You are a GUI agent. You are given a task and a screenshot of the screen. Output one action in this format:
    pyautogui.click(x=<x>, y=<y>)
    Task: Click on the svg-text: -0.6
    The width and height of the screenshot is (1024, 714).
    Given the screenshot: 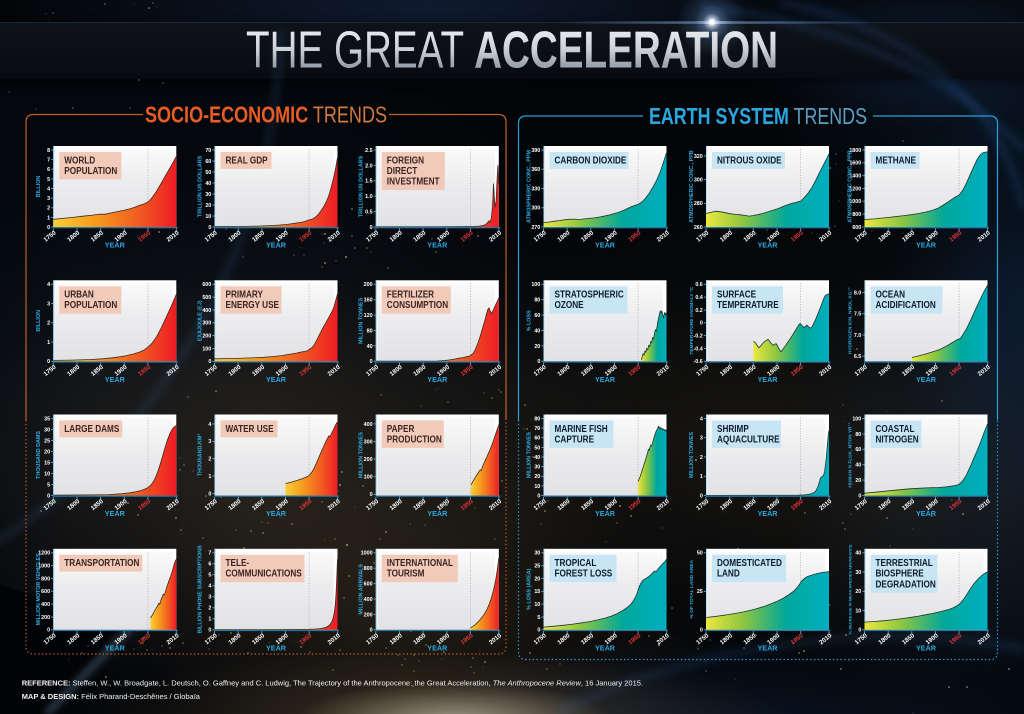 What is the action you would take?
    pyautogui.click(x=698, y=362)
    